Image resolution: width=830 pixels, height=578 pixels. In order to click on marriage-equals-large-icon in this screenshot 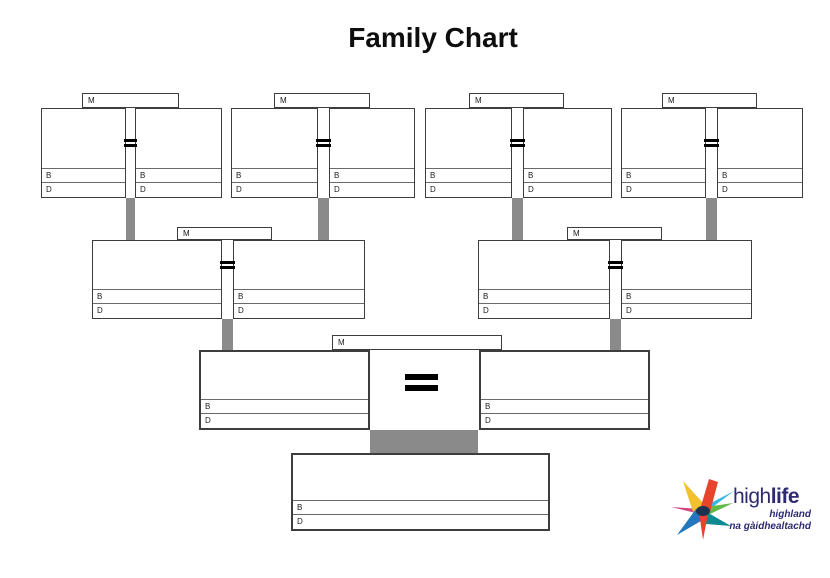, I will do `click(421, 382)`.